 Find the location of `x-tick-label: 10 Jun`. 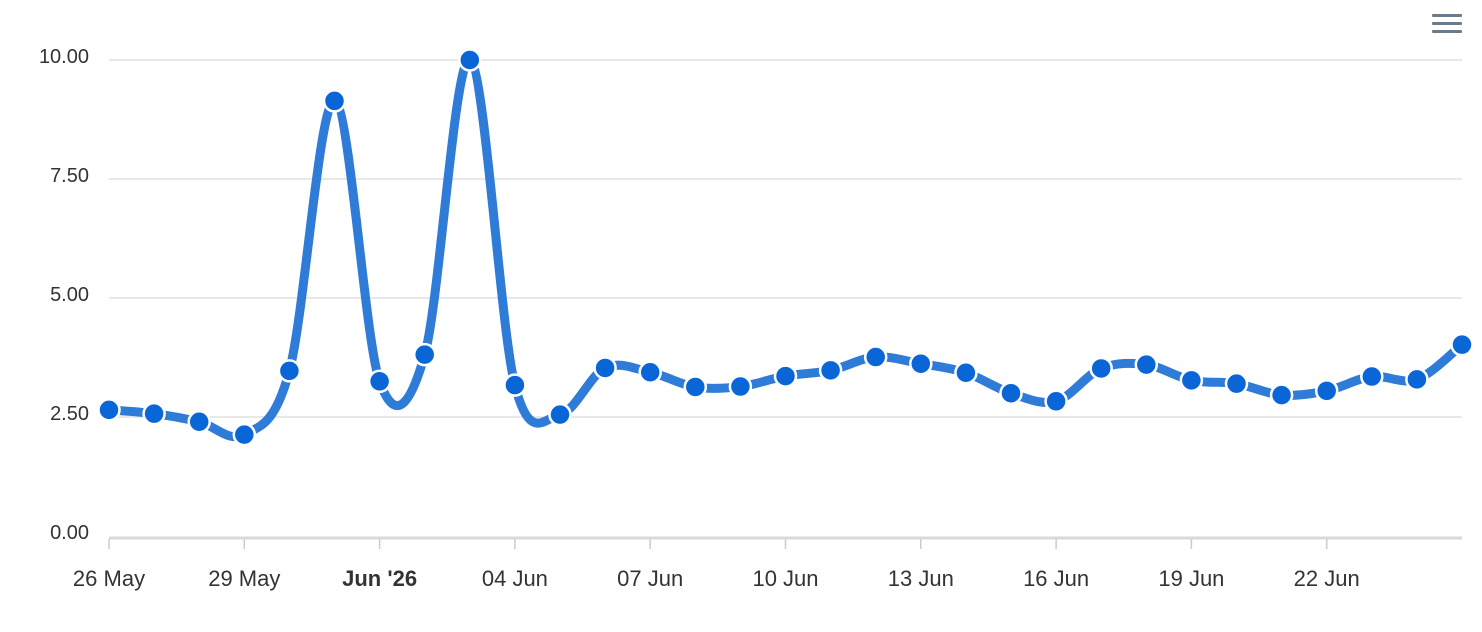

x-tick-label: 10 Jun is located at coordinates (785, 578).